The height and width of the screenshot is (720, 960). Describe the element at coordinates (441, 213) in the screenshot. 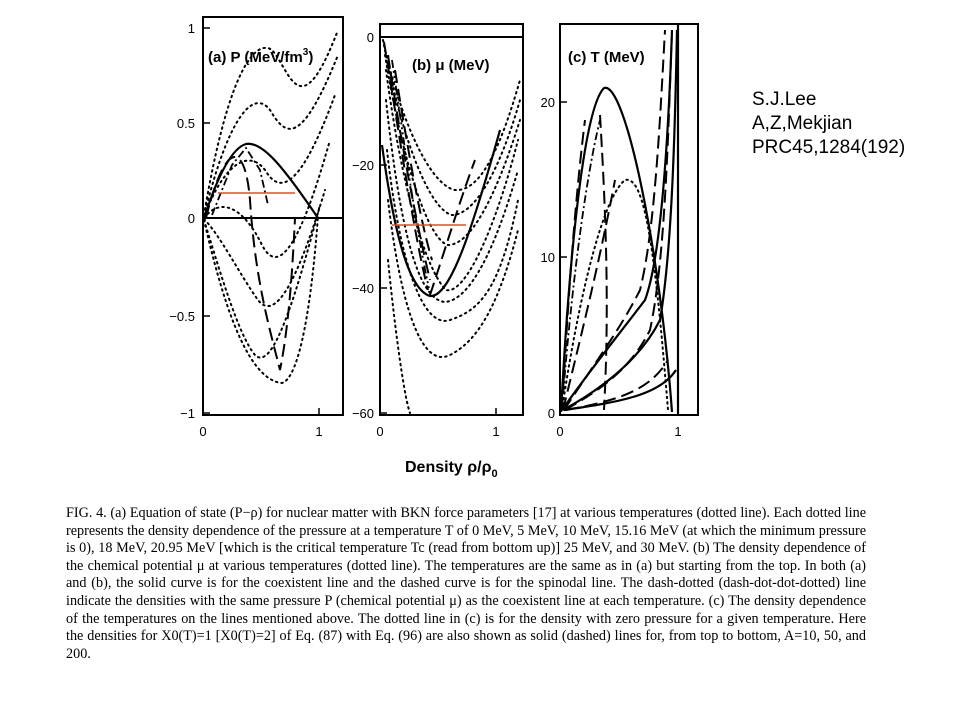

I see `panel-b-coexistence-curve` at that location.